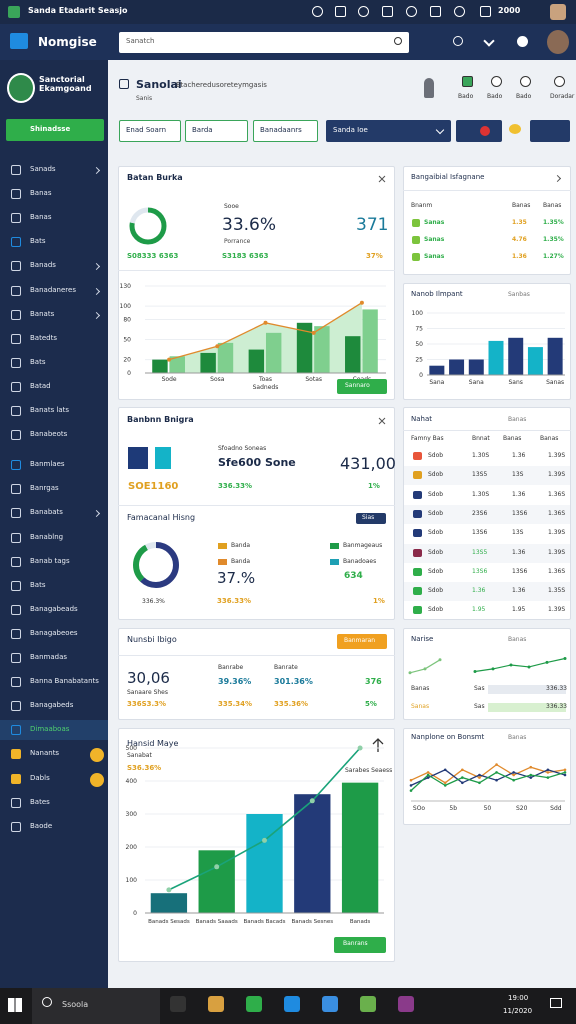  I want to click on menu-item: Banmadas, so click(49, 657).